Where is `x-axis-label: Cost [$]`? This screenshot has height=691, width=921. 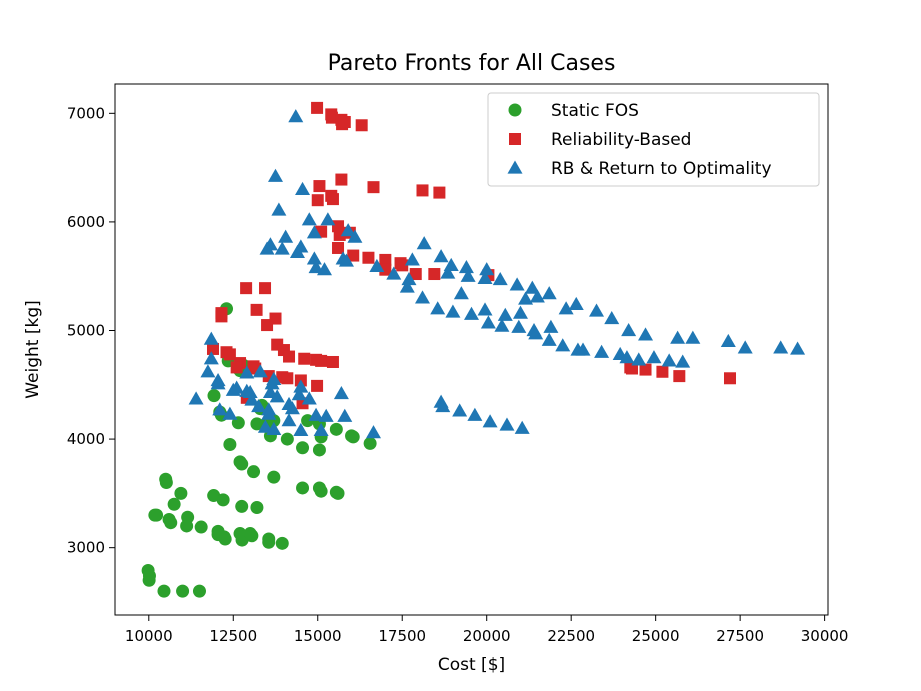 x-axis-label: Cost [$] is located at coordinates (471, 665).